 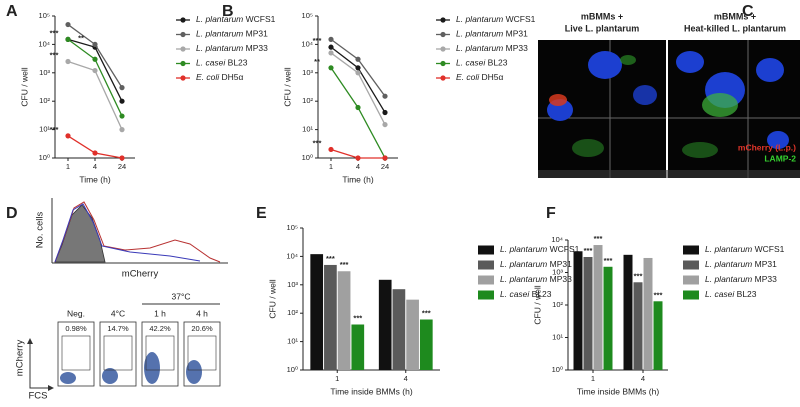 I want to click on micrograph-title: mBMMs +, so click(x=602, y=16).